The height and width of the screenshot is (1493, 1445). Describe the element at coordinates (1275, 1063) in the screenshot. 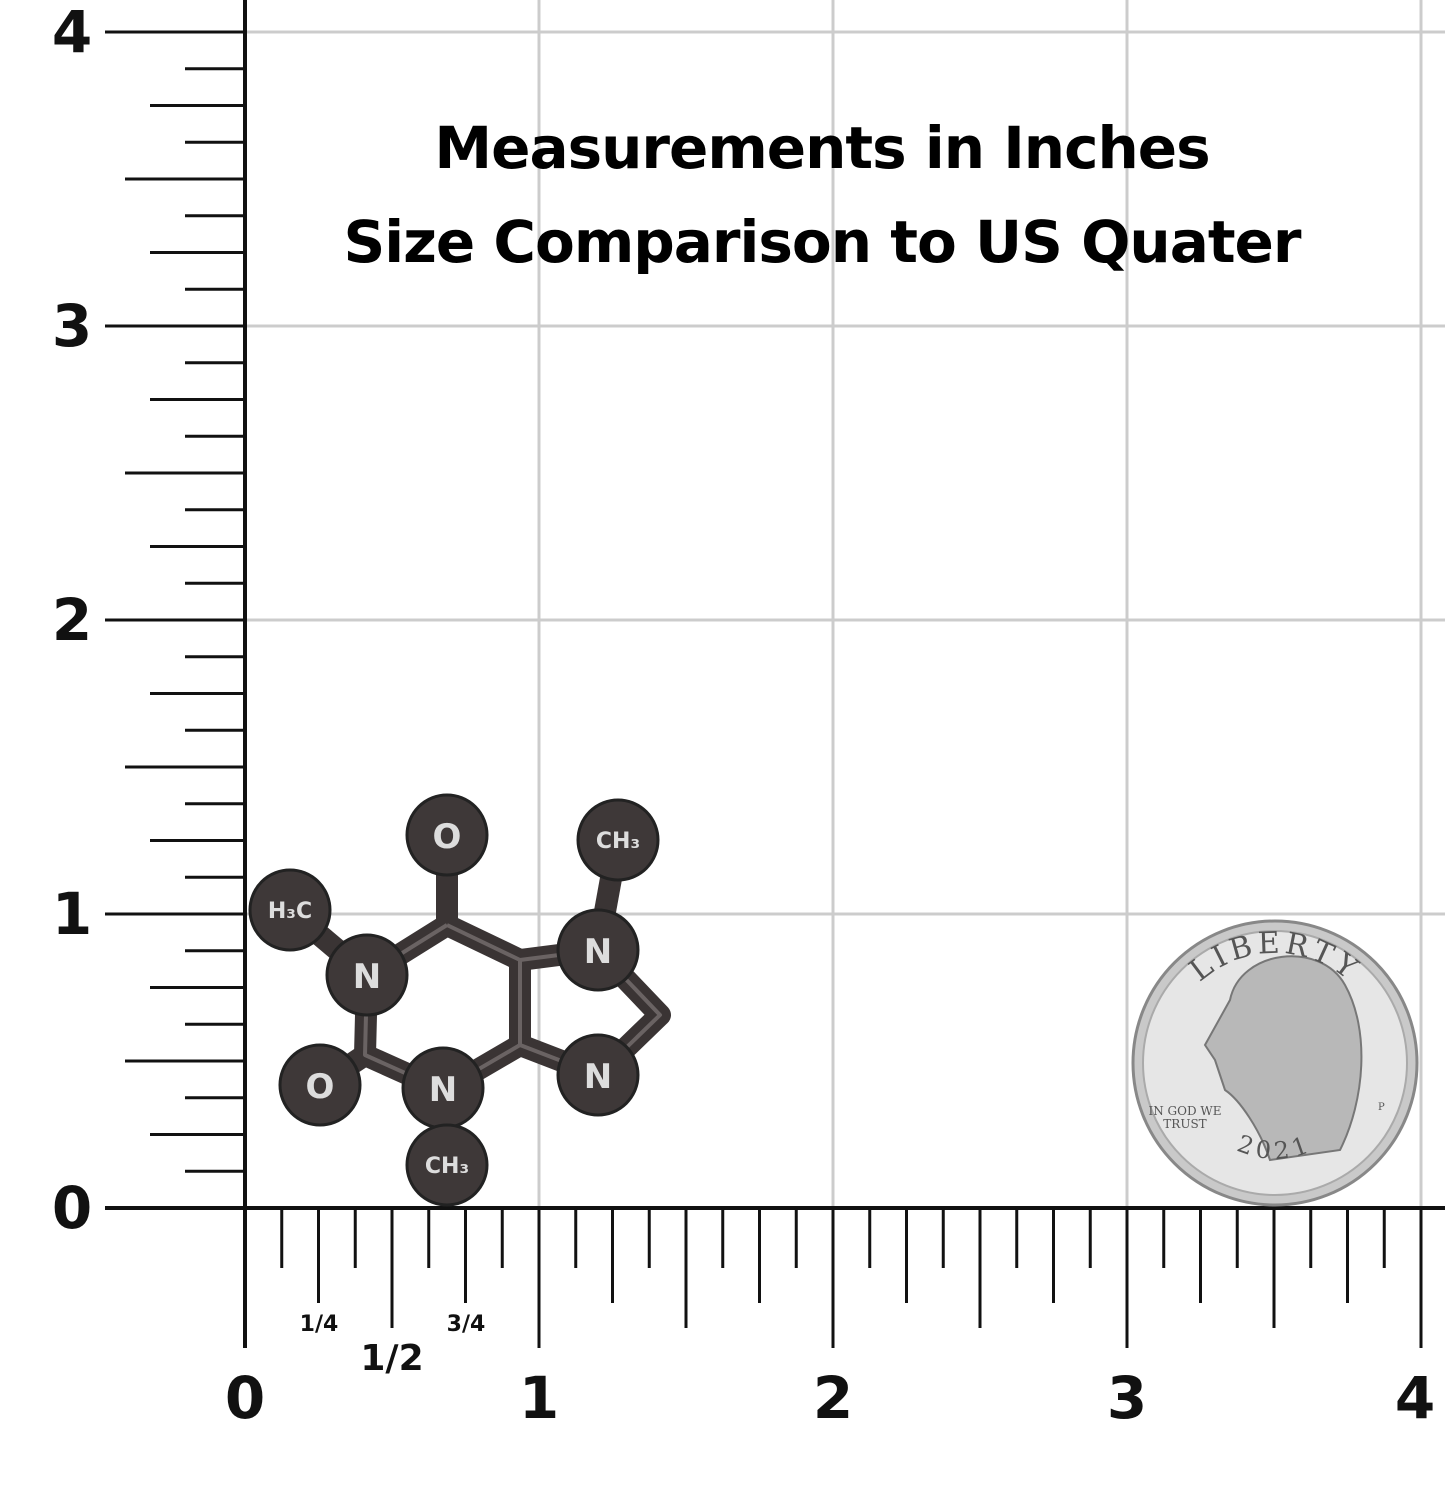

I see `quarter-coin: LIBERTY IN GOD WE TRUST P 2021` at that location.